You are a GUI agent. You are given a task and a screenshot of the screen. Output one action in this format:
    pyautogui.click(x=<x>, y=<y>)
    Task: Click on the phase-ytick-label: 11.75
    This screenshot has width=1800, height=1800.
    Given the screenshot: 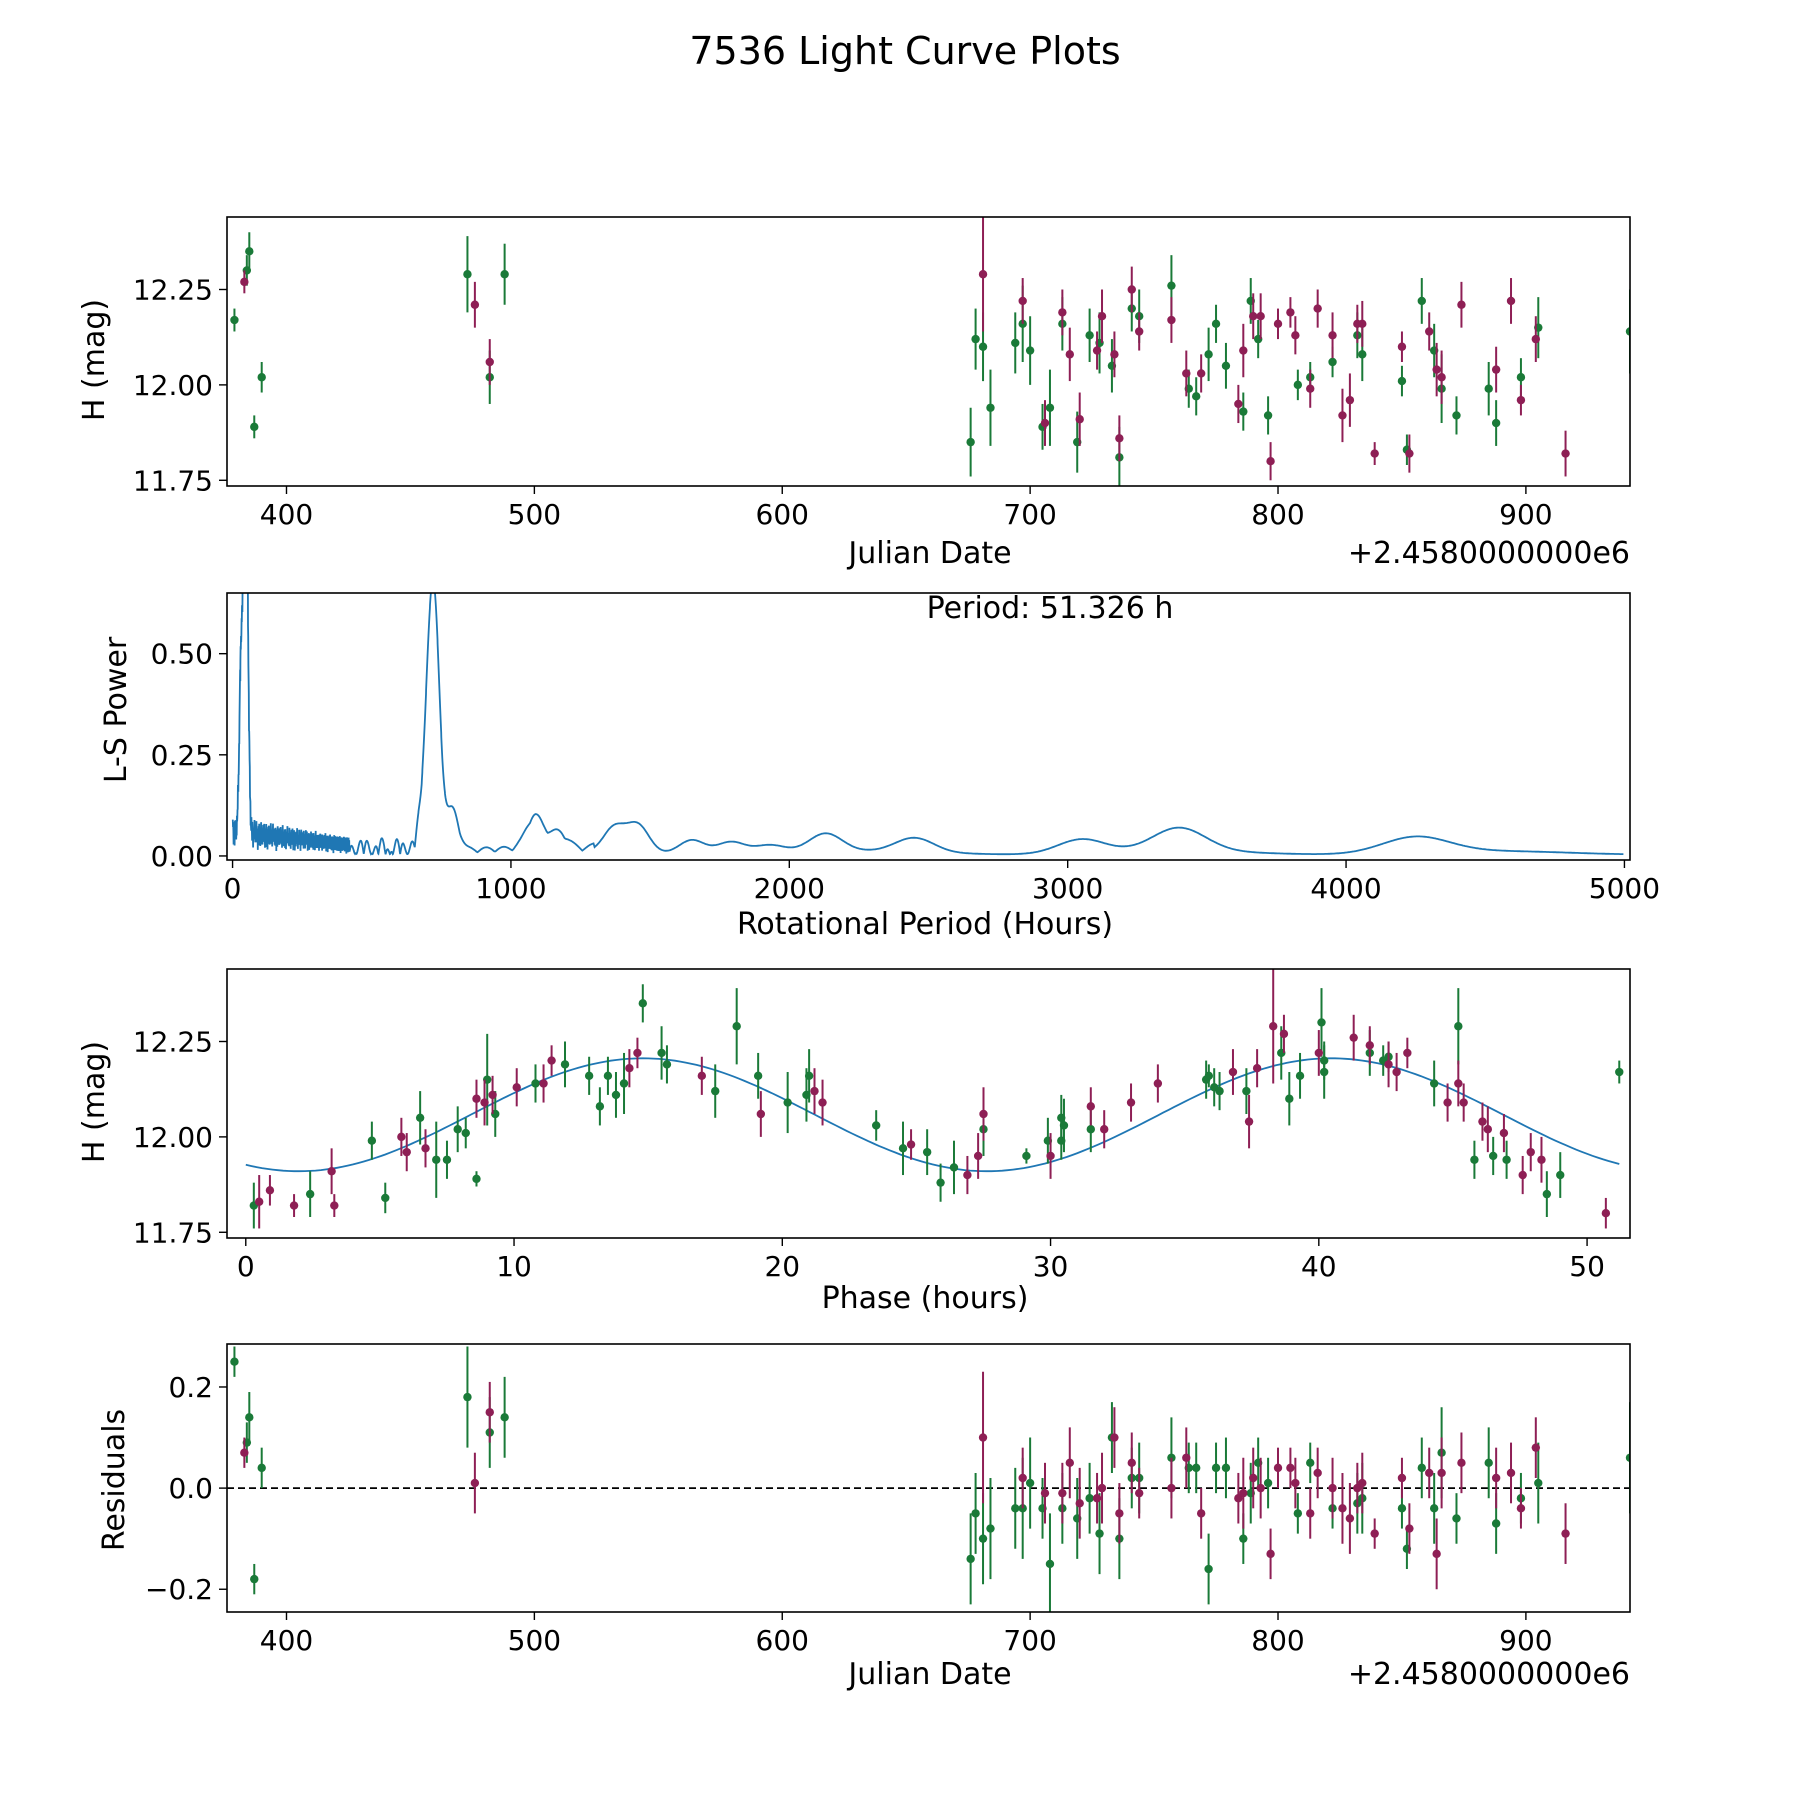 What is the action you would take?
    pyautogui.click(x=173, y=1232)
    